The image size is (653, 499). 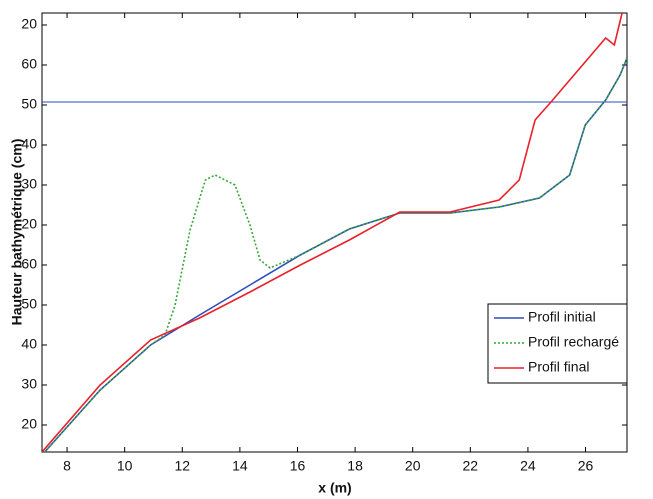 What do you see at coordinates (562, 317) in the screenshot?
I see `legend-label: Profil initial` at bounding box center [562, 317].